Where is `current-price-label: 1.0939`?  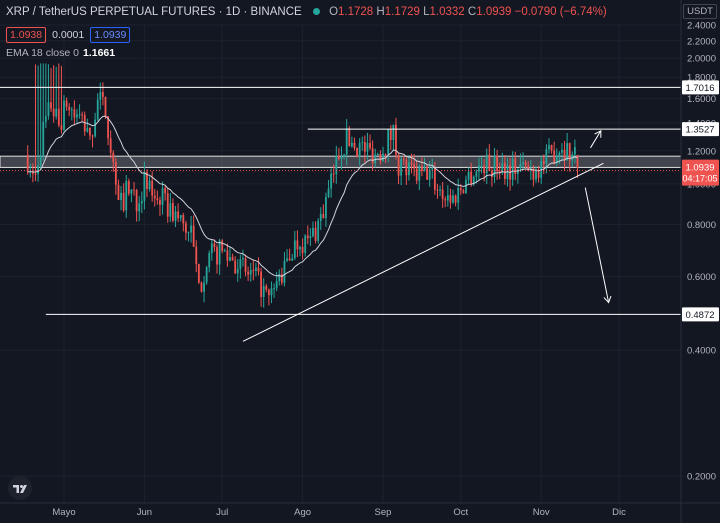 current-price-label: 1.0939 is located at coordinates (699, 168).